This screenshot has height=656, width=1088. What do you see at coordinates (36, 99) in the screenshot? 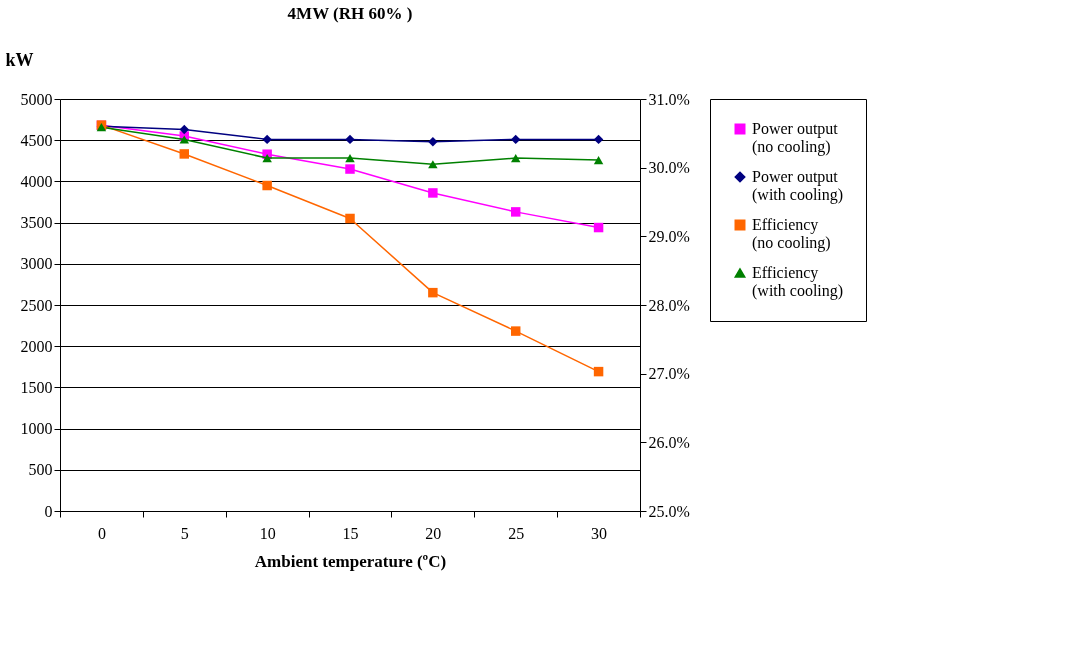
I see `y-tick-label: 5000` at bounding box center [36, 99].